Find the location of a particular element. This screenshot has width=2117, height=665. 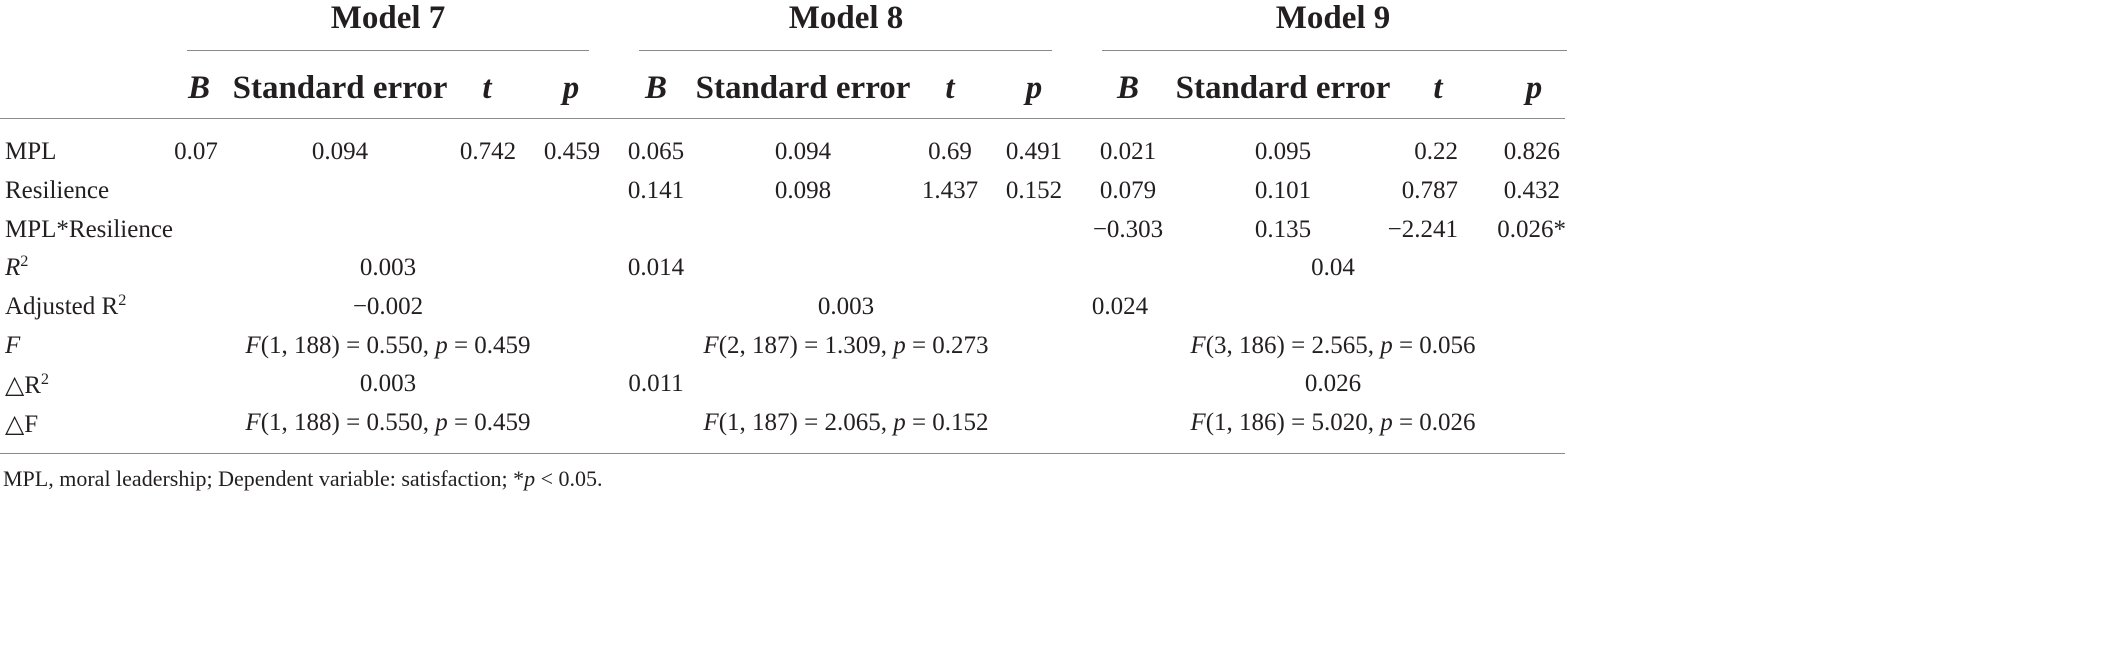

cell: 0.065 is located at coordinates (656, 151).